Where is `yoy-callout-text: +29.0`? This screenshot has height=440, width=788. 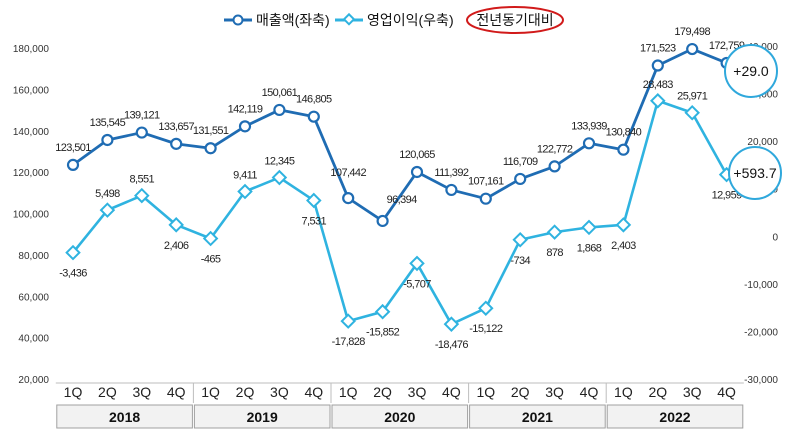
yoy-callout-text: +29.0 is located at coordinates (751, 71).